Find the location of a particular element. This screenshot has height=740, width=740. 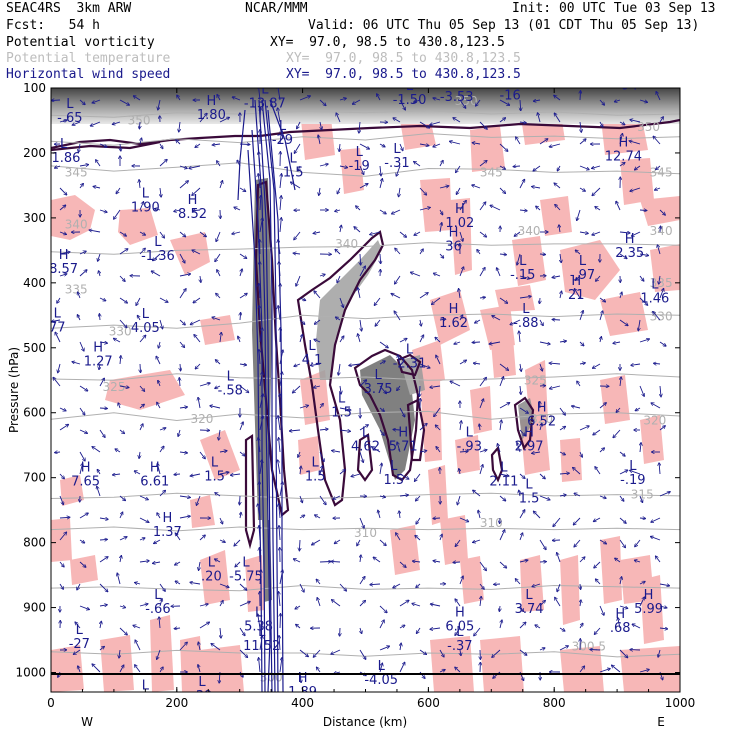

extremum-mark: H is located at coordinates (98, 347).